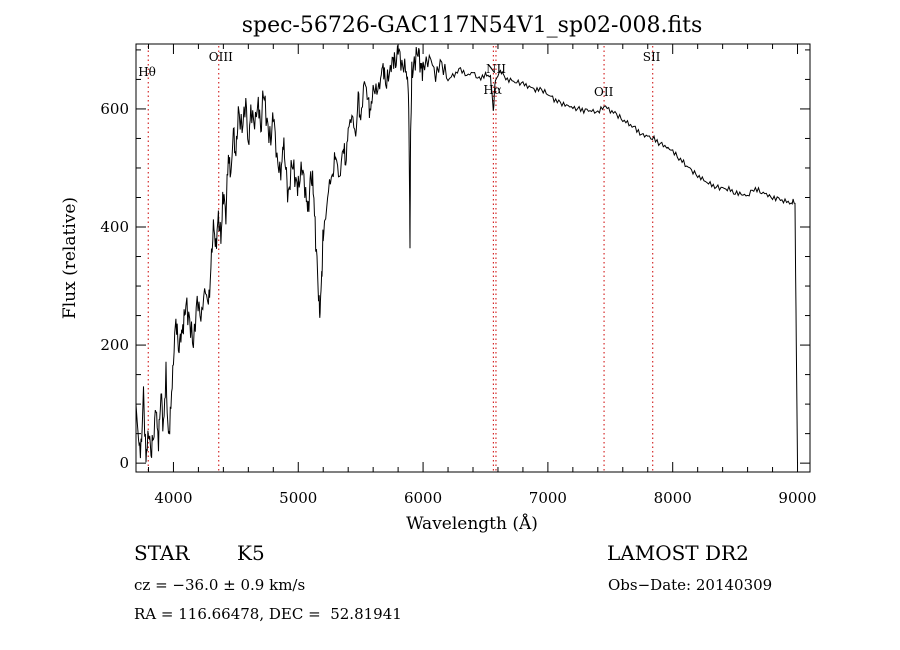 The width and height of the screenshot is (900, 650). Describe the element at coordinates (678, 553) in the screenshot. I see `survey-label: LAMOST DR2` at that location.